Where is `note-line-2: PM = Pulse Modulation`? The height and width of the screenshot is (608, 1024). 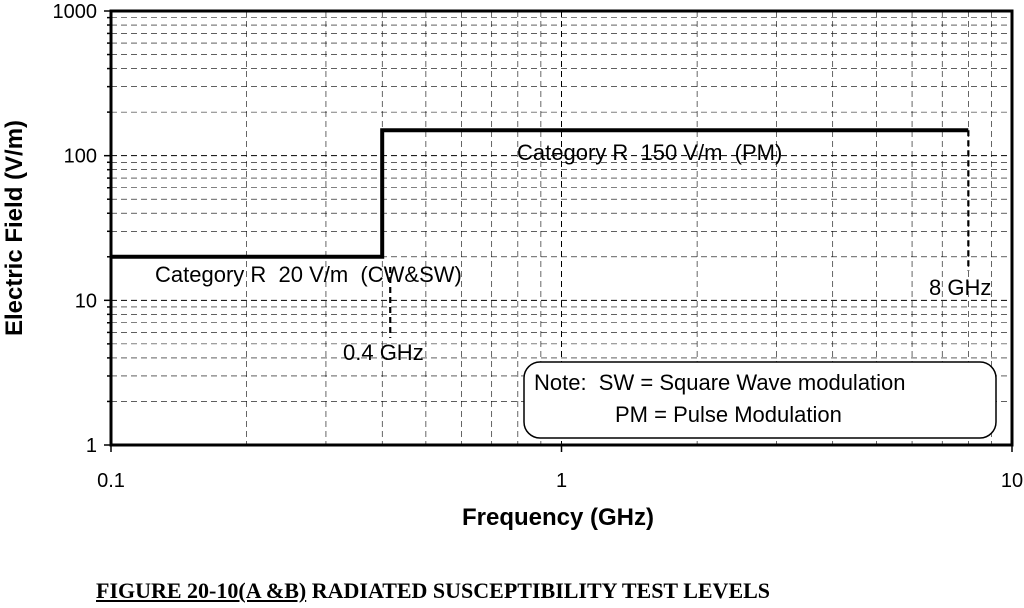
note-line-2: PM = Pulse Modulation is located at coordinates (728, 414).